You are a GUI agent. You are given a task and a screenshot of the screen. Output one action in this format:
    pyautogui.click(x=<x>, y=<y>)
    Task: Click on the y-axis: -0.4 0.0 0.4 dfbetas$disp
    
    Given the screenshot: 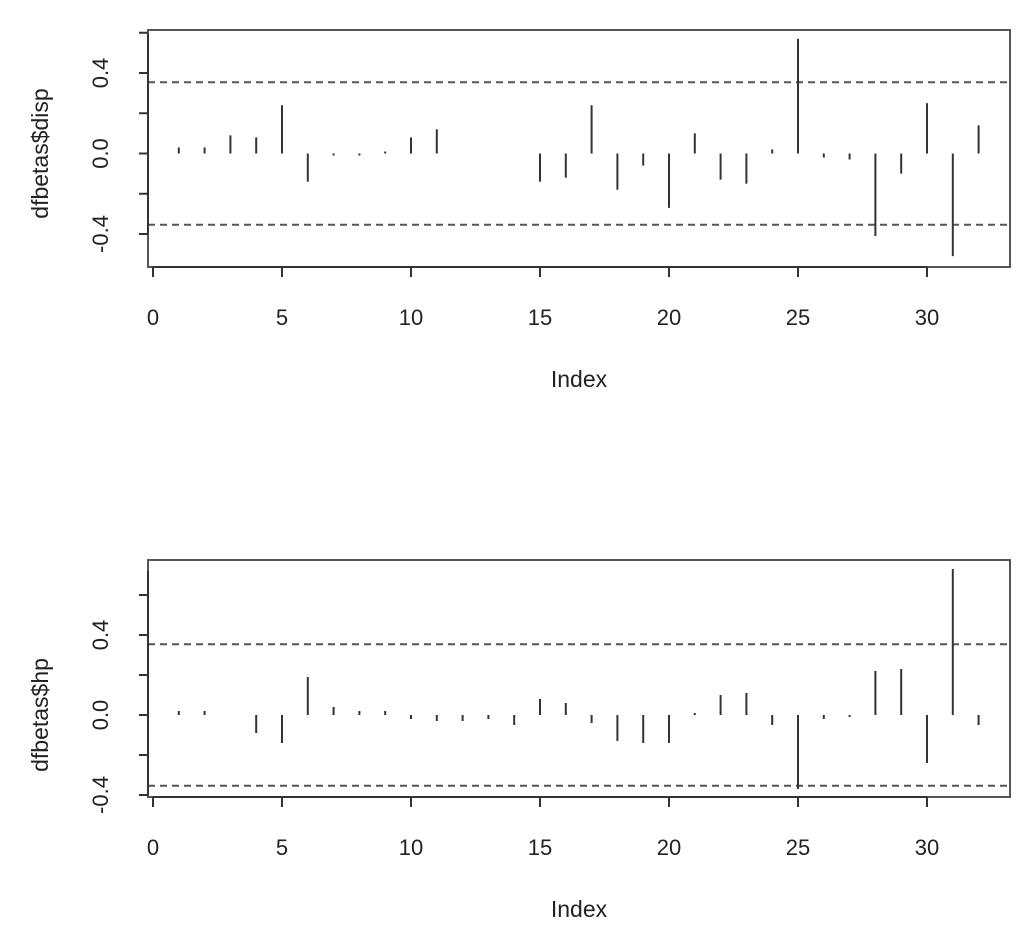 What is the action you would take?
    pyautogui.click(x=88, y=142)
    